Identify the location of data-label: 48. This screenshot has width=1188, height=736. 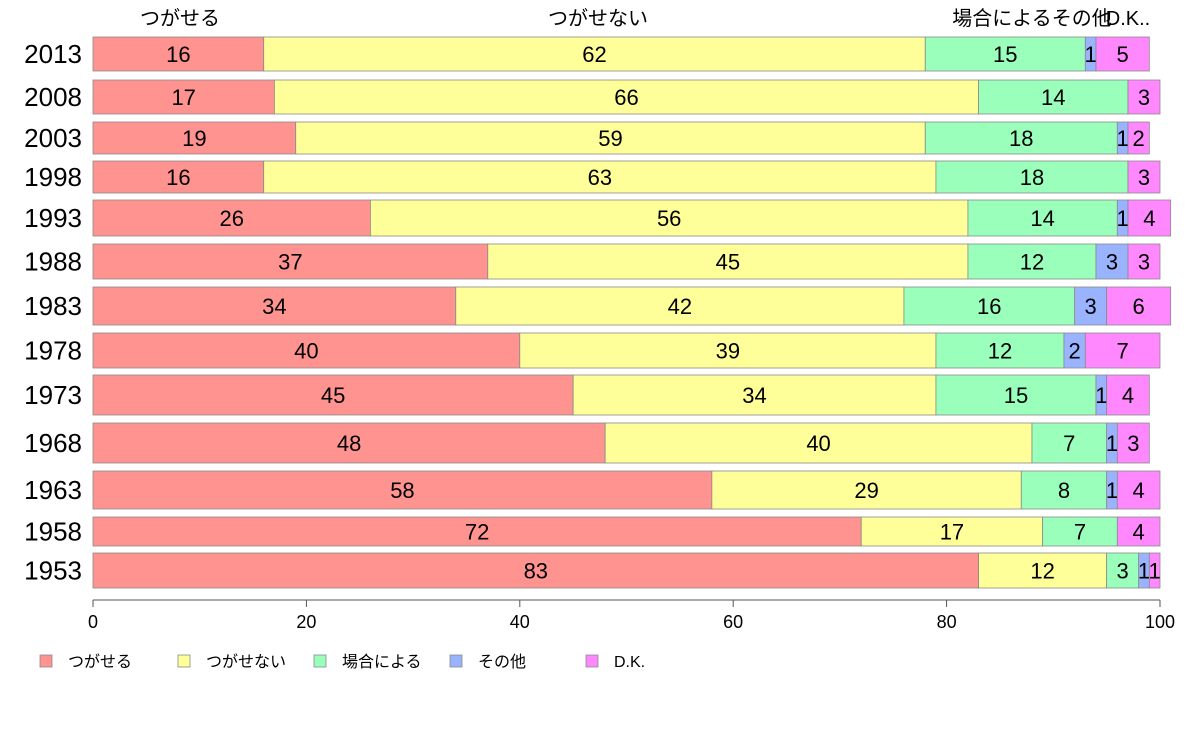
(349, 443).